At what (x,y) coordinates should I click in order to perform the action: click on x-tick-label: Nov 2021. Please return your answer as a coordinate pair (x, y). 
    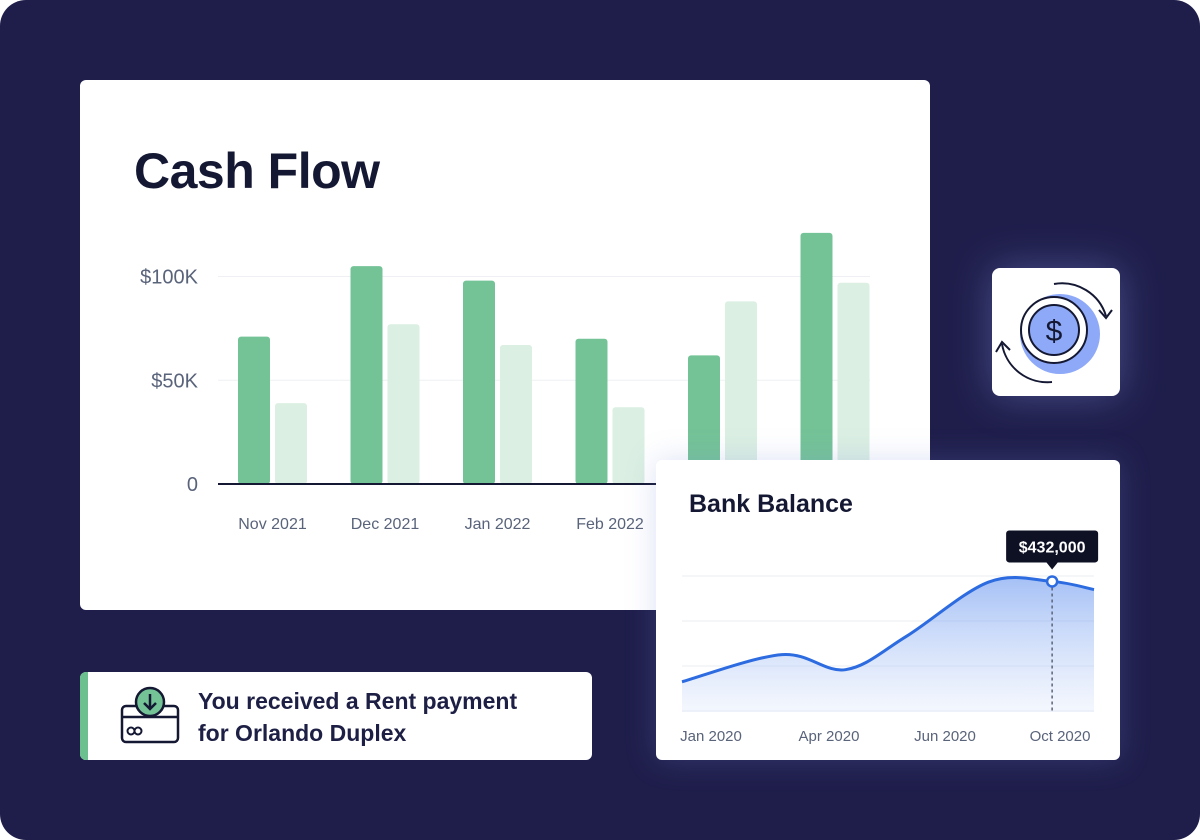
    Looking at the image, I should click on (272, 524).